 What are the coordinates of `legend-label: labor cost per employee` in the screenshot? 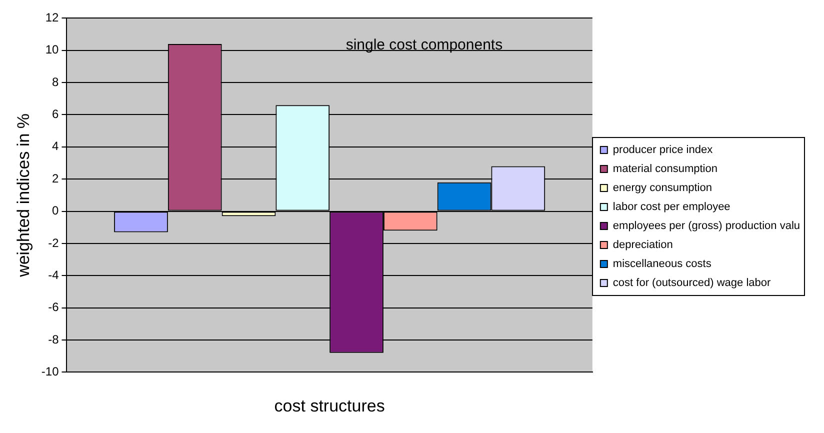 It's located at (671, 207).